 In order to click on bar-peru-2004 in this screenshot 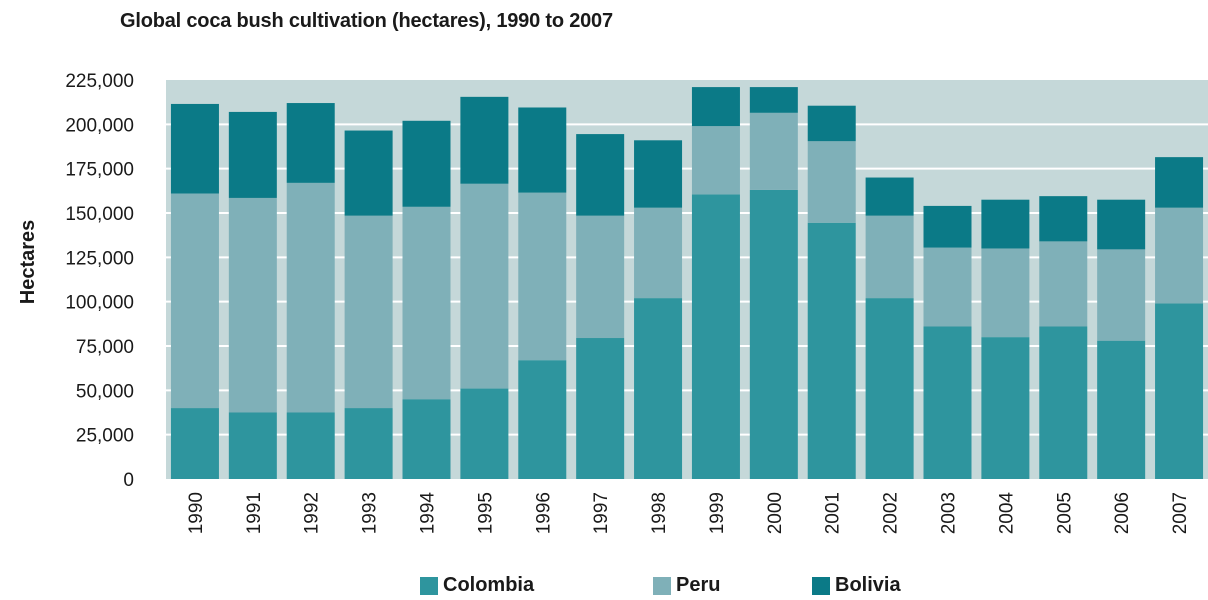, I will do `click(1005, 293)`.